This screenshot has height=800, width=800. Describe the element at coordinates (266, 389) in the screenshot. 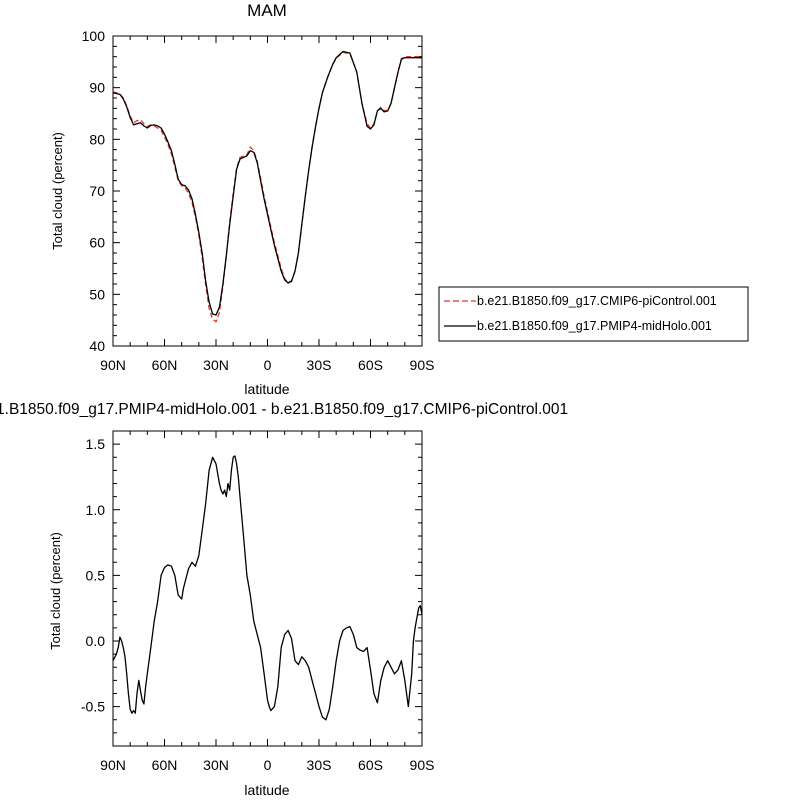

I see `top-x-axis-label: latitude` at that location.